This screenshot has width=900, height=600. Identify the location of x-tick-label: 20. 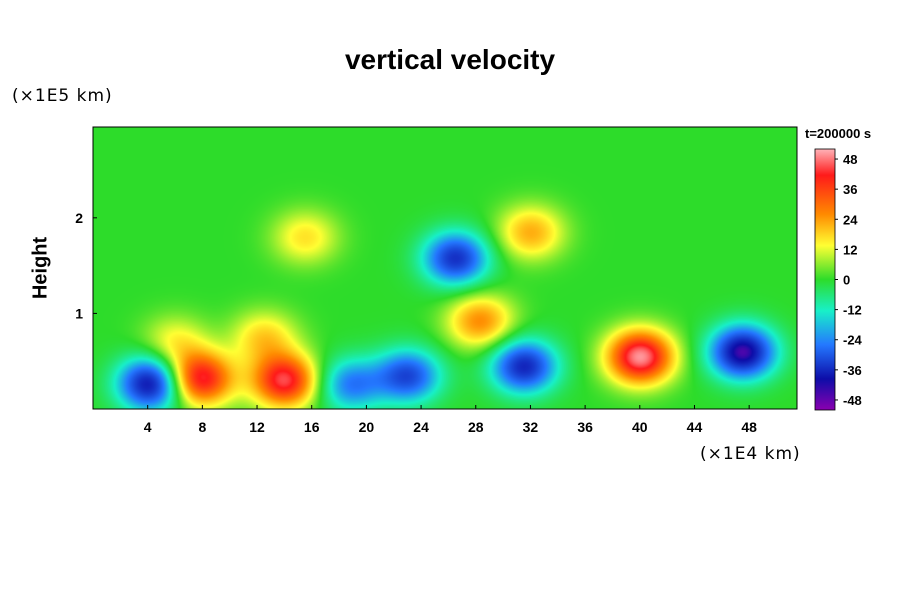
(367, 427).